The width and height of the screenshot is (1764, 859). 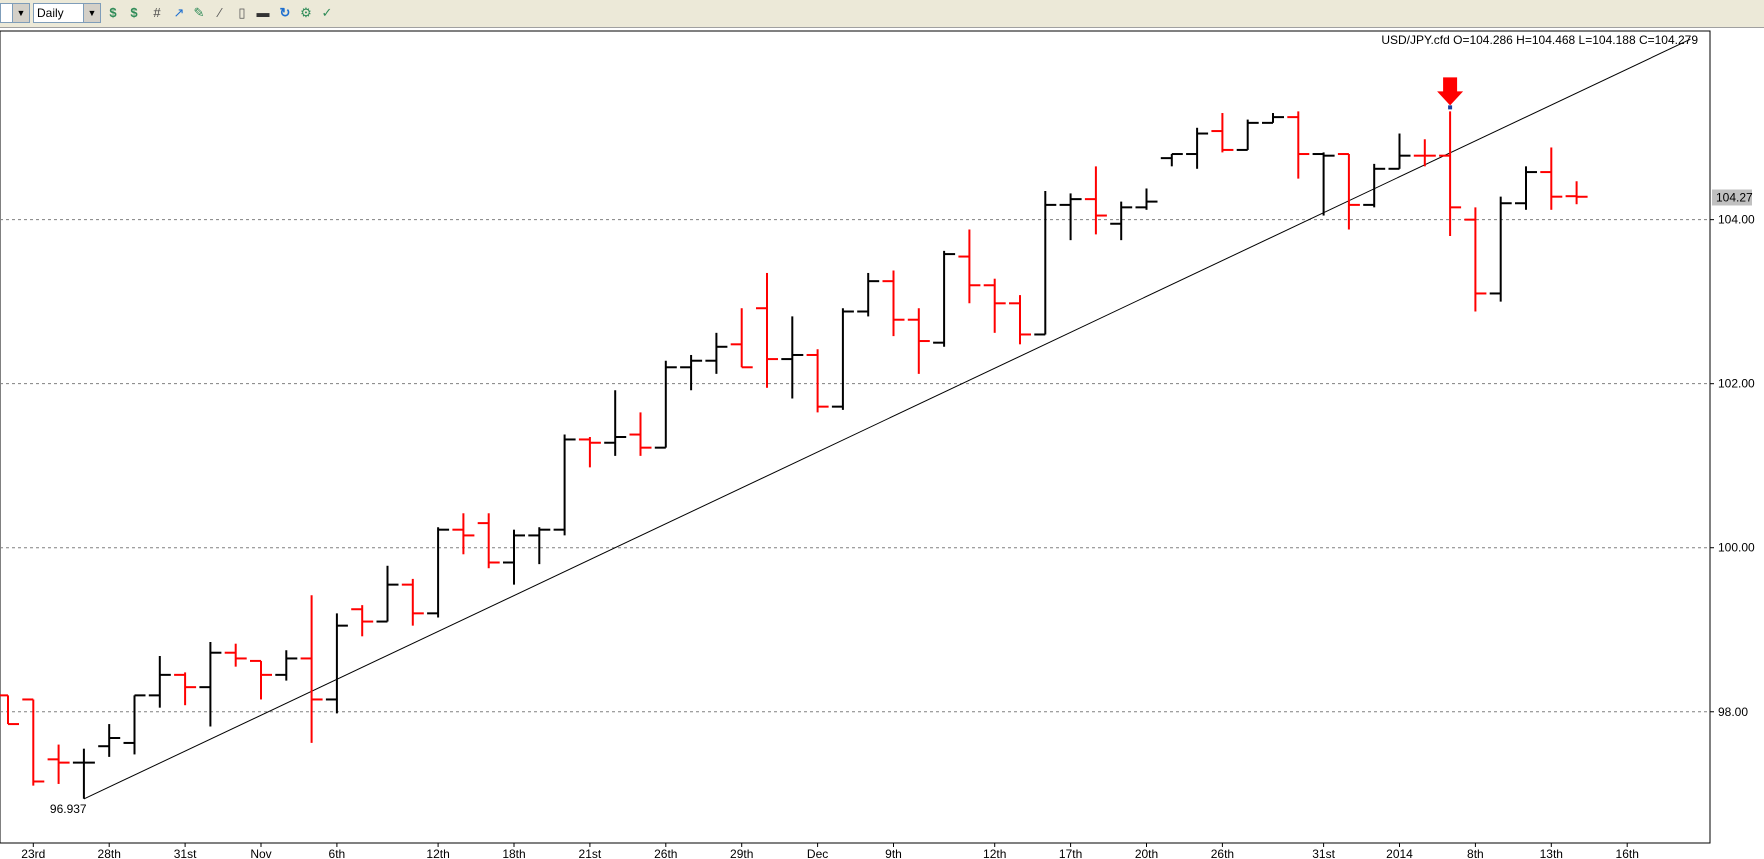 I want to click on refresh-icon: ↻, so click(x=285, y=12).